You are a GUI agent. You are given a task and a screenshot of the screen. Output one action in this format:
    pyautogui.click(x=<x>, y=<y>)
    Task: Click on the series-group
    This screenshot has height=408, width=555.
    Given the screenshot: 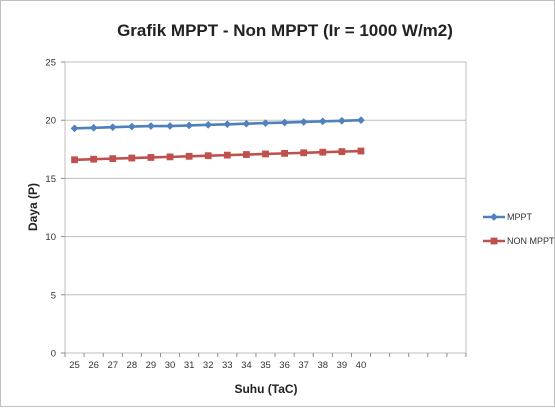 What is the action you would take?
    pyautogui.click(x=217, y=140)
    